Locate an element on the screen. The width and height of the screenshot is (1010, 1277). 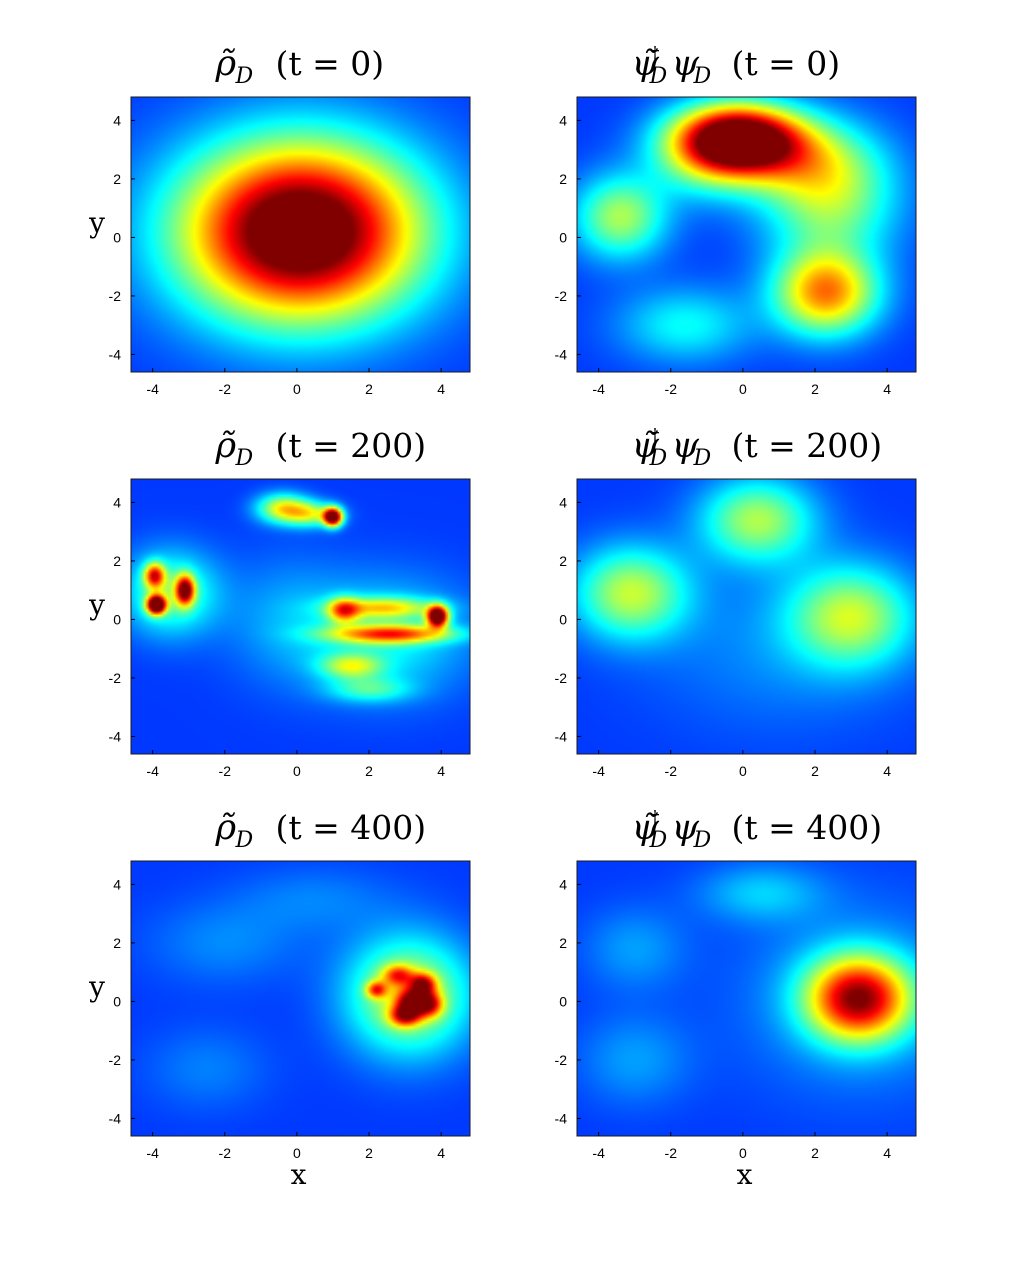
axes-1: -4 -2 0 2 4 4 2 0 -2 -4 y is located at coordinates (266, 254).